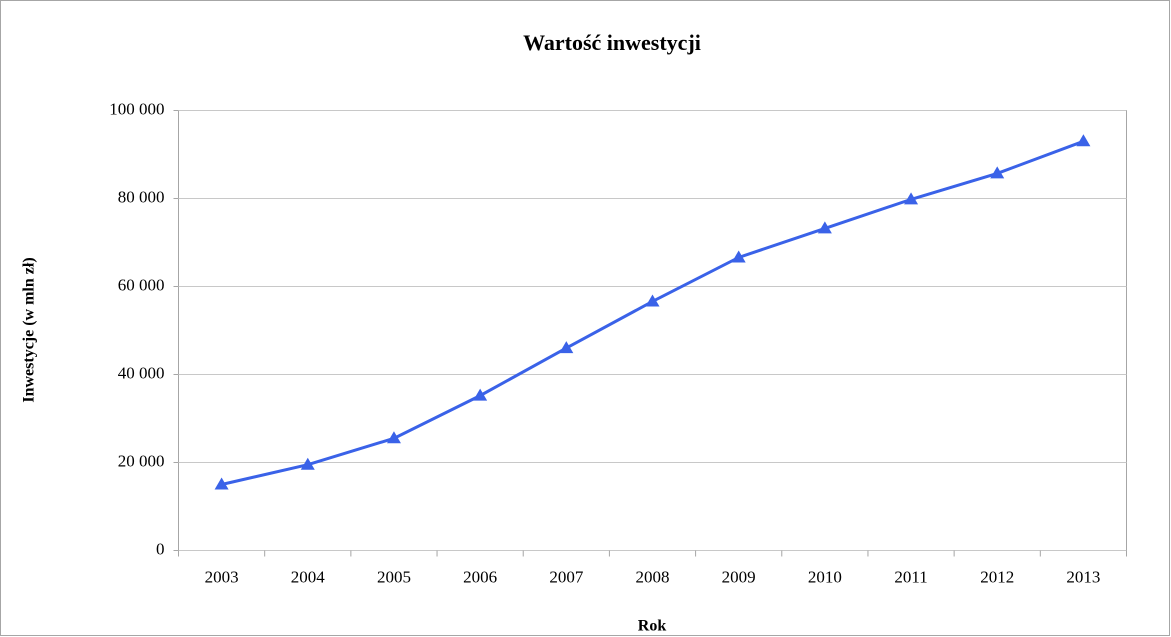 The image size is (1171, 637). What do you see at coordinates (825, 576) in the screenshot?
I see `x-tick-label: 2010` at bounding box center [825, 576].